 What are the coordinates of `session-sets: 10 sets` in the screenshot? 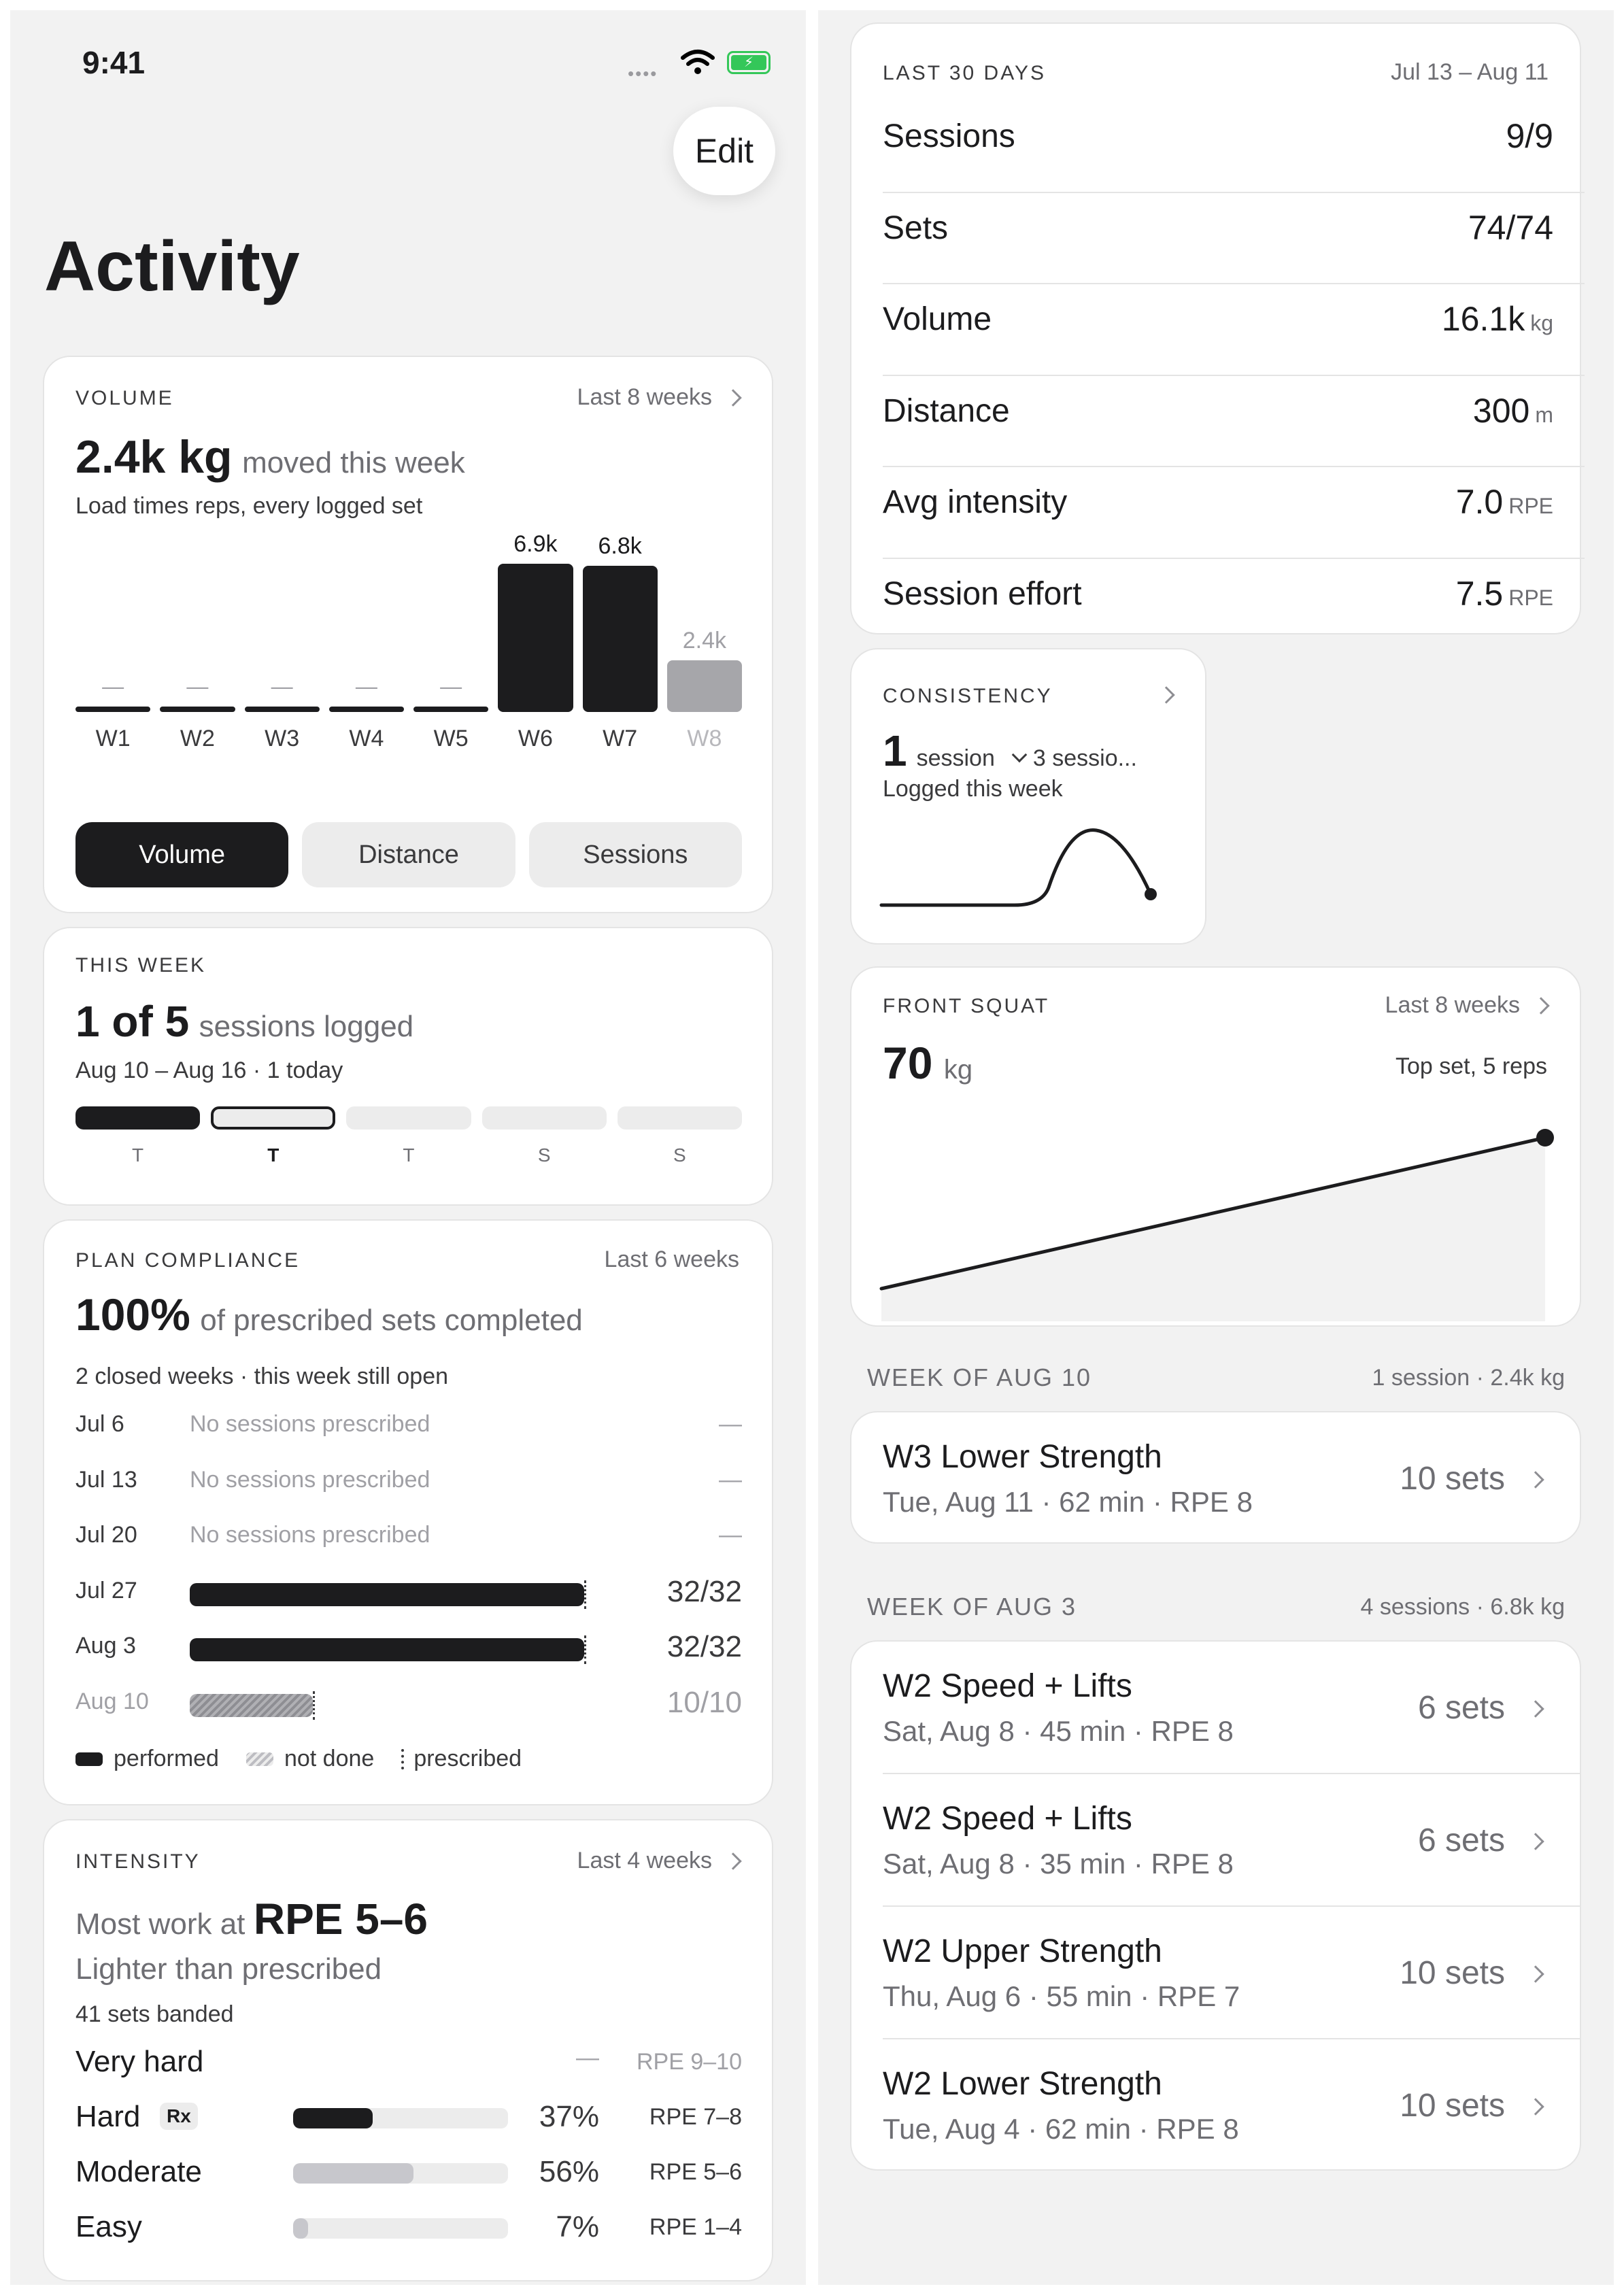 It's located at (1452, 1973).